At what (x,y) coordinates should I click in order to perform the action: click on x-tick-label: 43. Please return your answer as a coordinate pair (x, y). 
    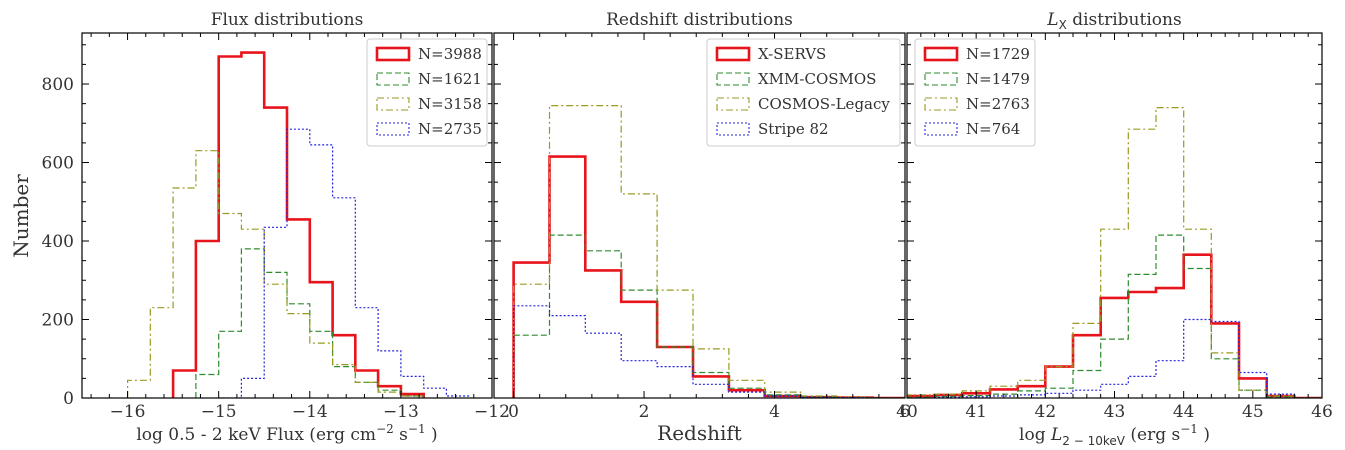
    Looking at the image, I should click on (1115, 412).